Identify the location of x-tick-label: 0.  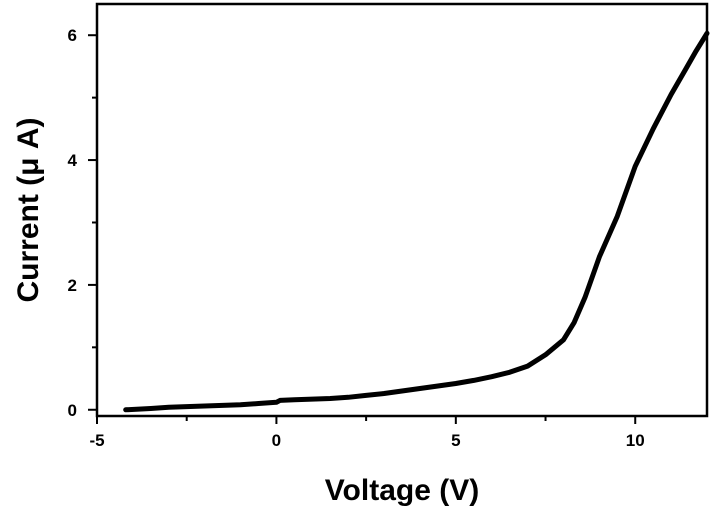
(276, 440).